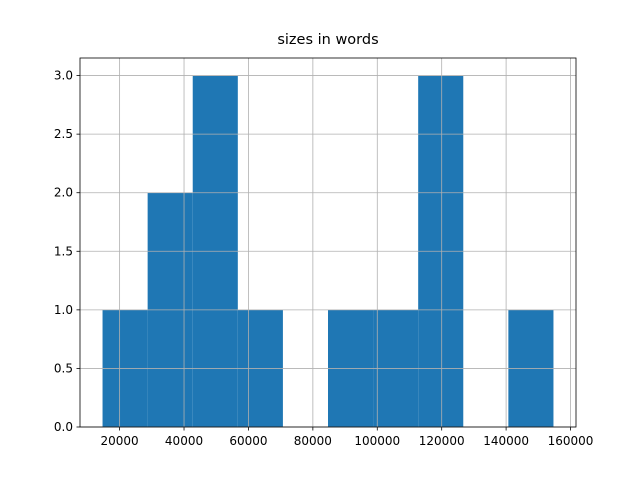 The width and height of the screenshot is (640, 480). Describe the element at coordinates (63, 251) in the screenshot. I see `y-tick-label: 1.5` at that location.